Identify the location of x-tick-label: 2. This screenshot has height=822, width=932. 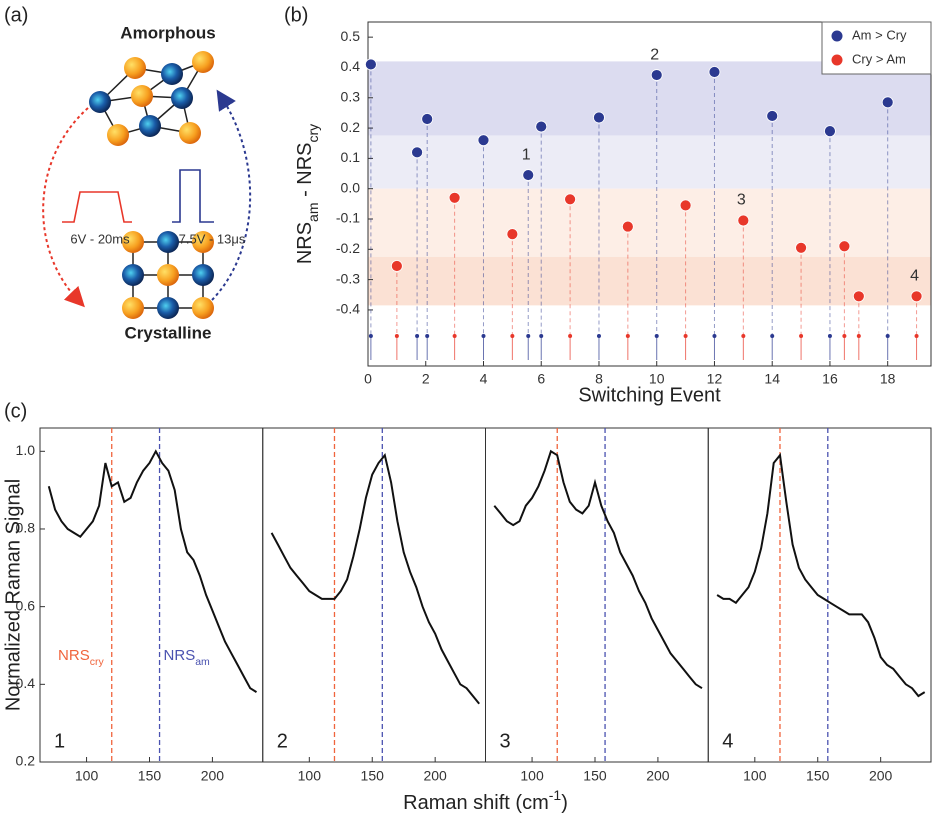
(426, 379).